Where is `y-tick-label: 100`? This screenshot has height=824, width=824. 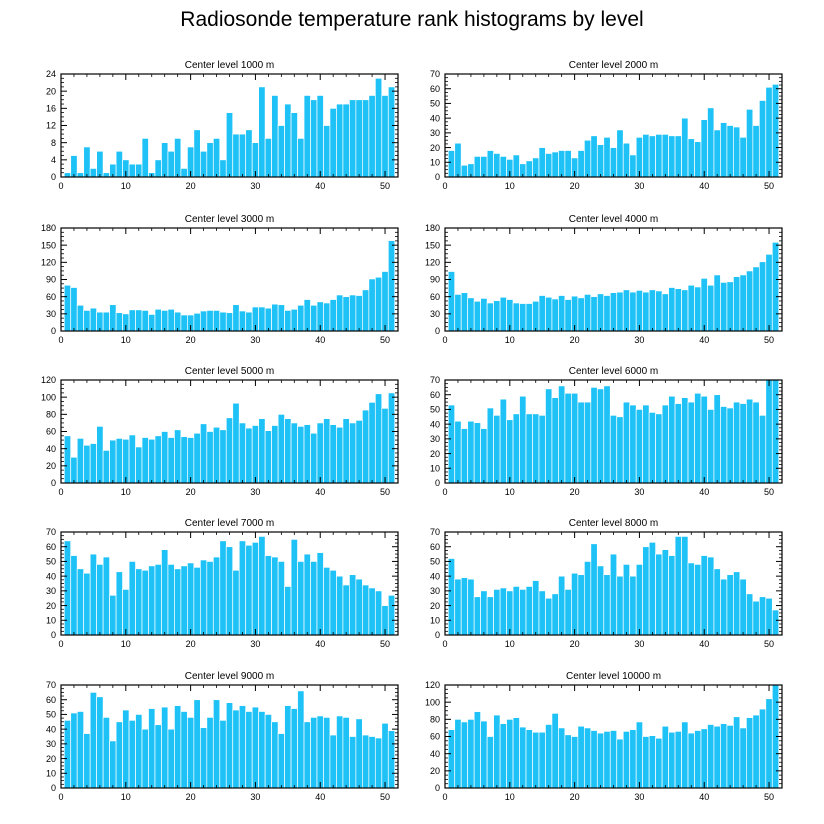
y-tick-label: 100 is located at coordinates (48, 397).